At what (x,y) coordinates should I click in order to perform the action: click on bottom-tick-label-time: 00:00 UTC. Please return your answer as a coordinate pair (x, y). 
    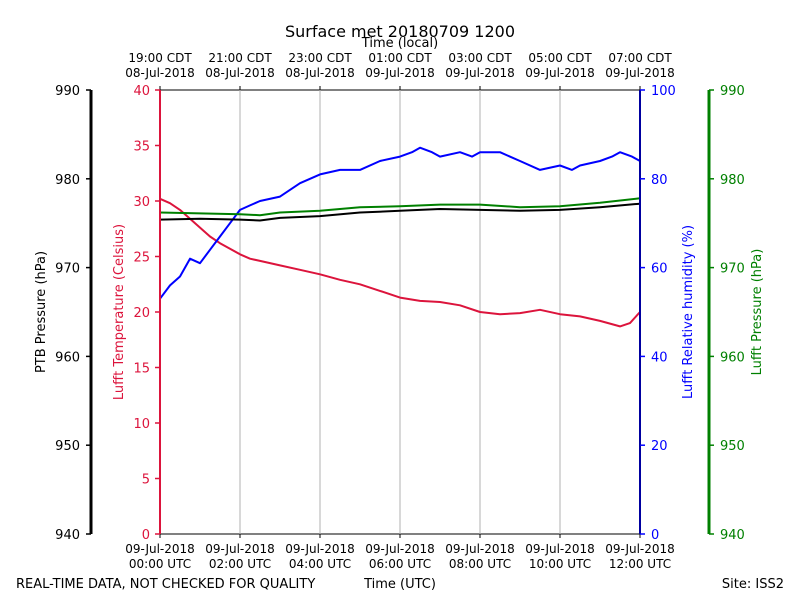
    Looking at the image, I should click on (160, 564).